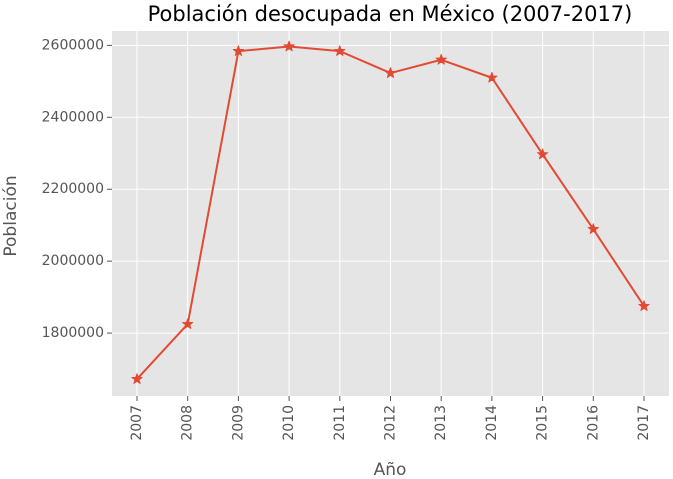 The width and height of the screenshot is (673, 479). Describe the element at coordinates (391, 423) in the screenshot. I see `x-tick-label: 2012` at that location.